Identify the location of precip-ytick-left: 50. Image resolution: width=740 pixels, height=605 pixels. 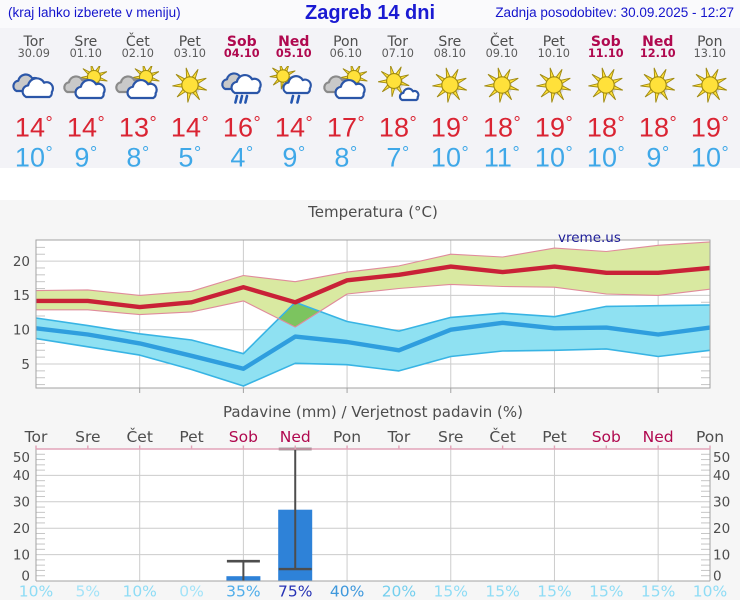
(21, 458).